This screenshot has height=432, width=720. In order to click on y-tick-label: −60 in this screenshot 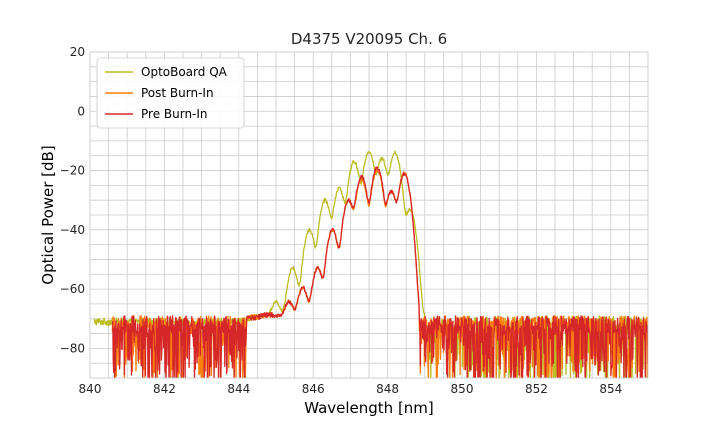, I will do `click(72, 289)`.